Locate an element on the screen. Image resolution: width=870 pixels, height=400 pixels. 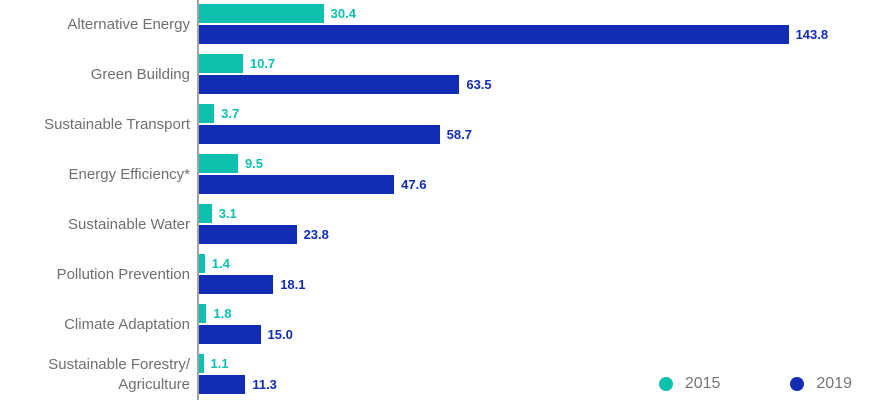
bar-group: 1.1 11.3 is located at coordinates (534, 375).